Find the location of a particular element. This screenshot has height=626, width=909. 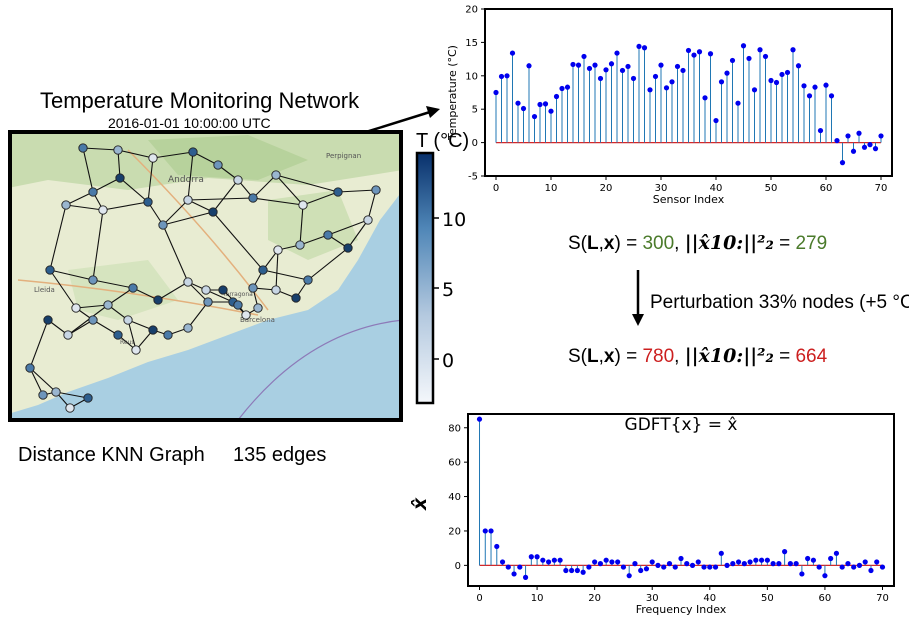

y-tick-label: 80 is located at coordinates (454, 428).